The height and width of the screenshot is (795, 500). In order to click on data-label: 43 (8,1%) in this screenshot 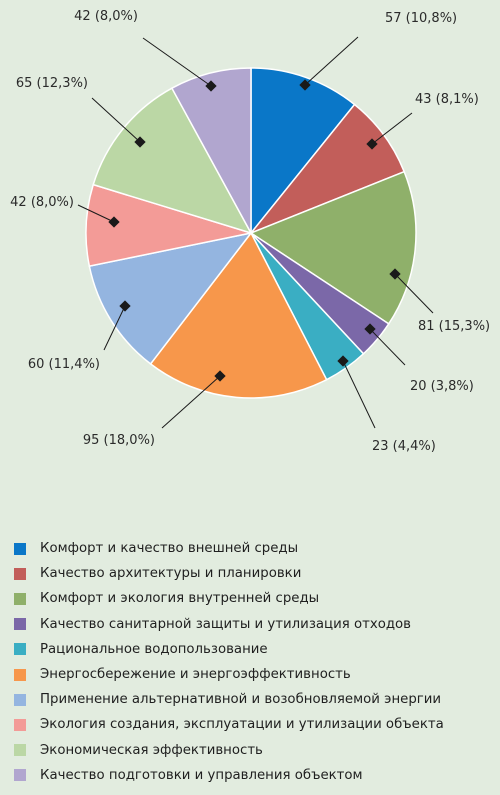, I will do `click(447, 99)`.